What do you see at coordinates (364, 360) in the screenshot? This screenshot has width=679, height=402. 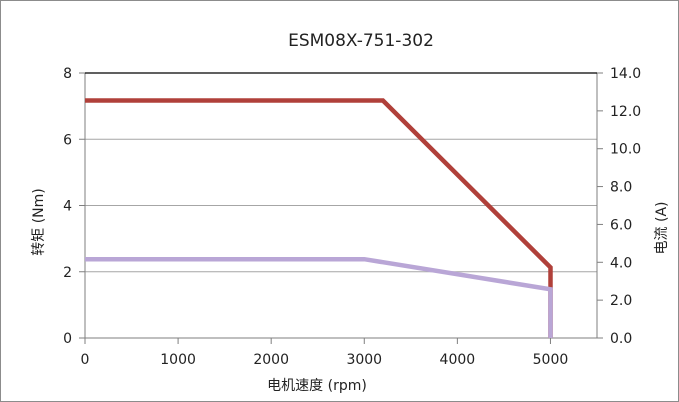 I see `x-tick-label-3: 3000` at bounding box center [364, 360].